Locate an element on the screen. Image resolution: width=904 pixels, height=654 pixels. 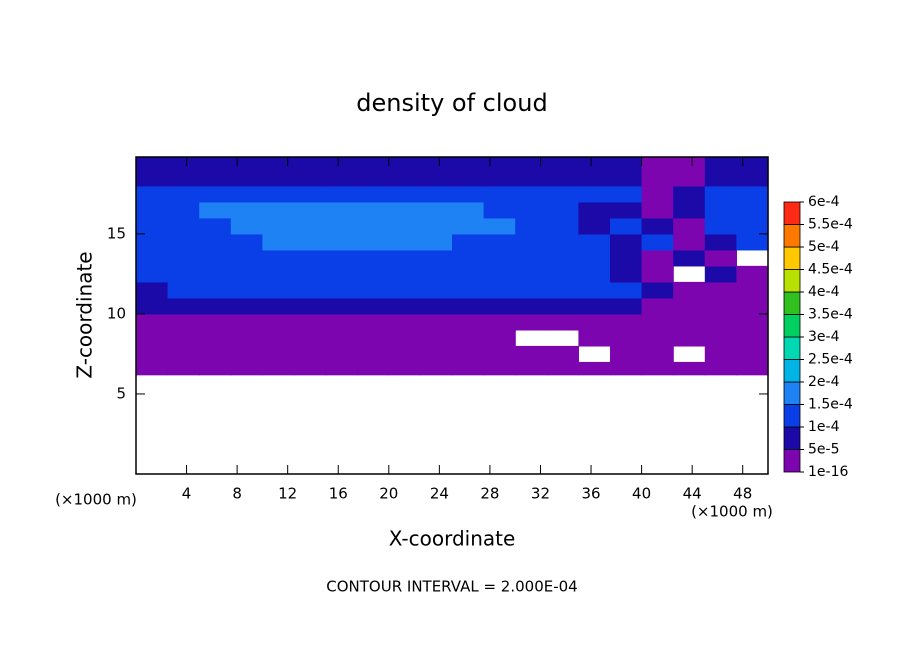
x-tick-label: 28 is located at coordinates (489, 494).